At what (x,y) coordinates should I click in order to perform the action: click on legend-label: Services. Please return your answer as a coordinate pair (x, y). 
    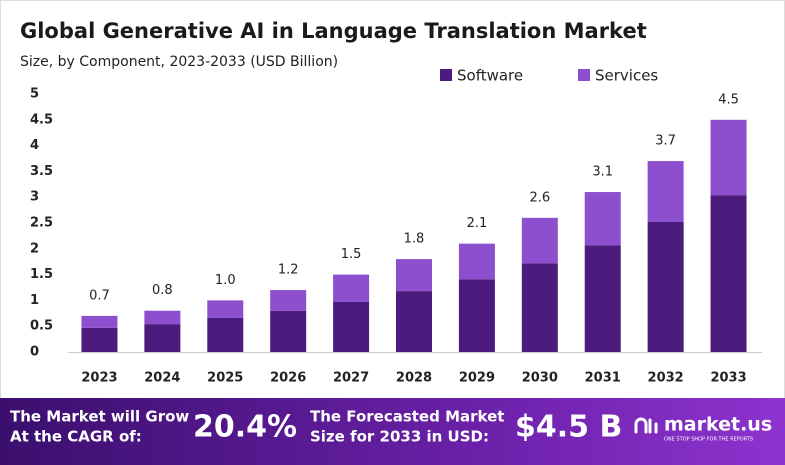
    Looking at the image, I should click on (626, 76).